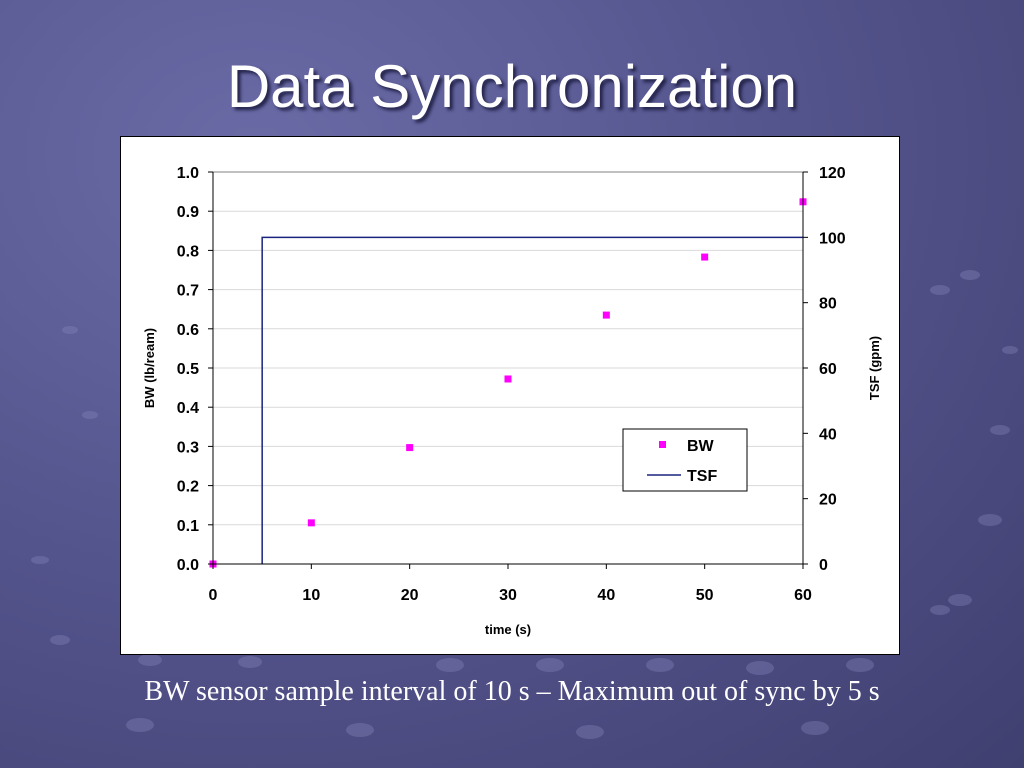  What do you see at coordinates (188, 447) in the screenshot?
I see `y-tick-label: 0.3` at bounding box center [188, 447].